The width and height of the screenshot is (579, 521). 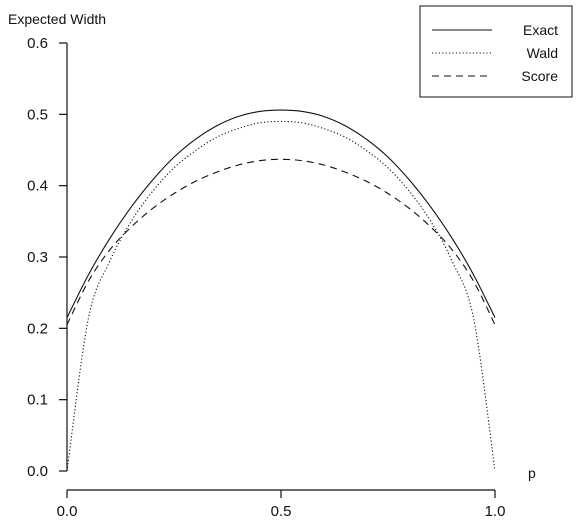 I want to click on y-tick-label: 0.3, so click(x=37, y=257).